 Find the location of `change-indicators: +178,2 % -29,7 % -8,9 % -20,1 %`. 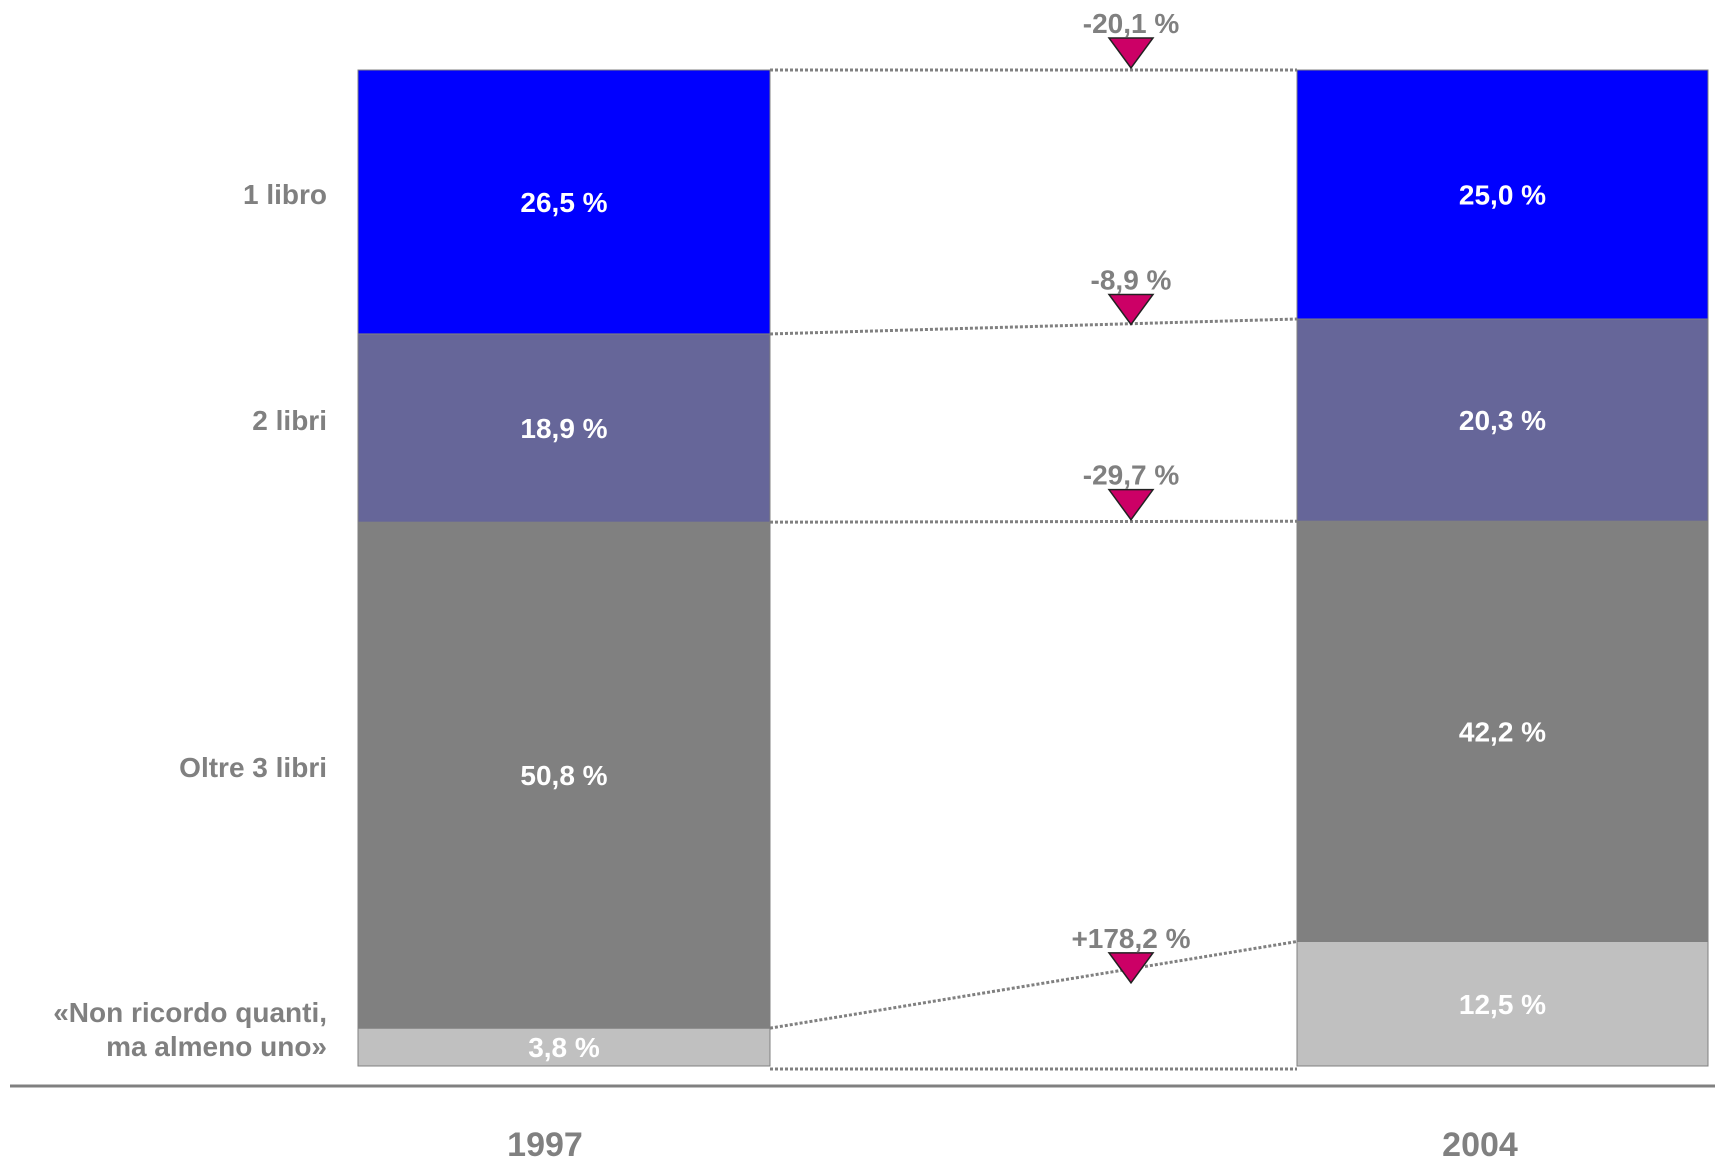

change-indicators: +178,2 % -29,7 % -8,9 % -20,1 % is located at coordinates (1131, 496).